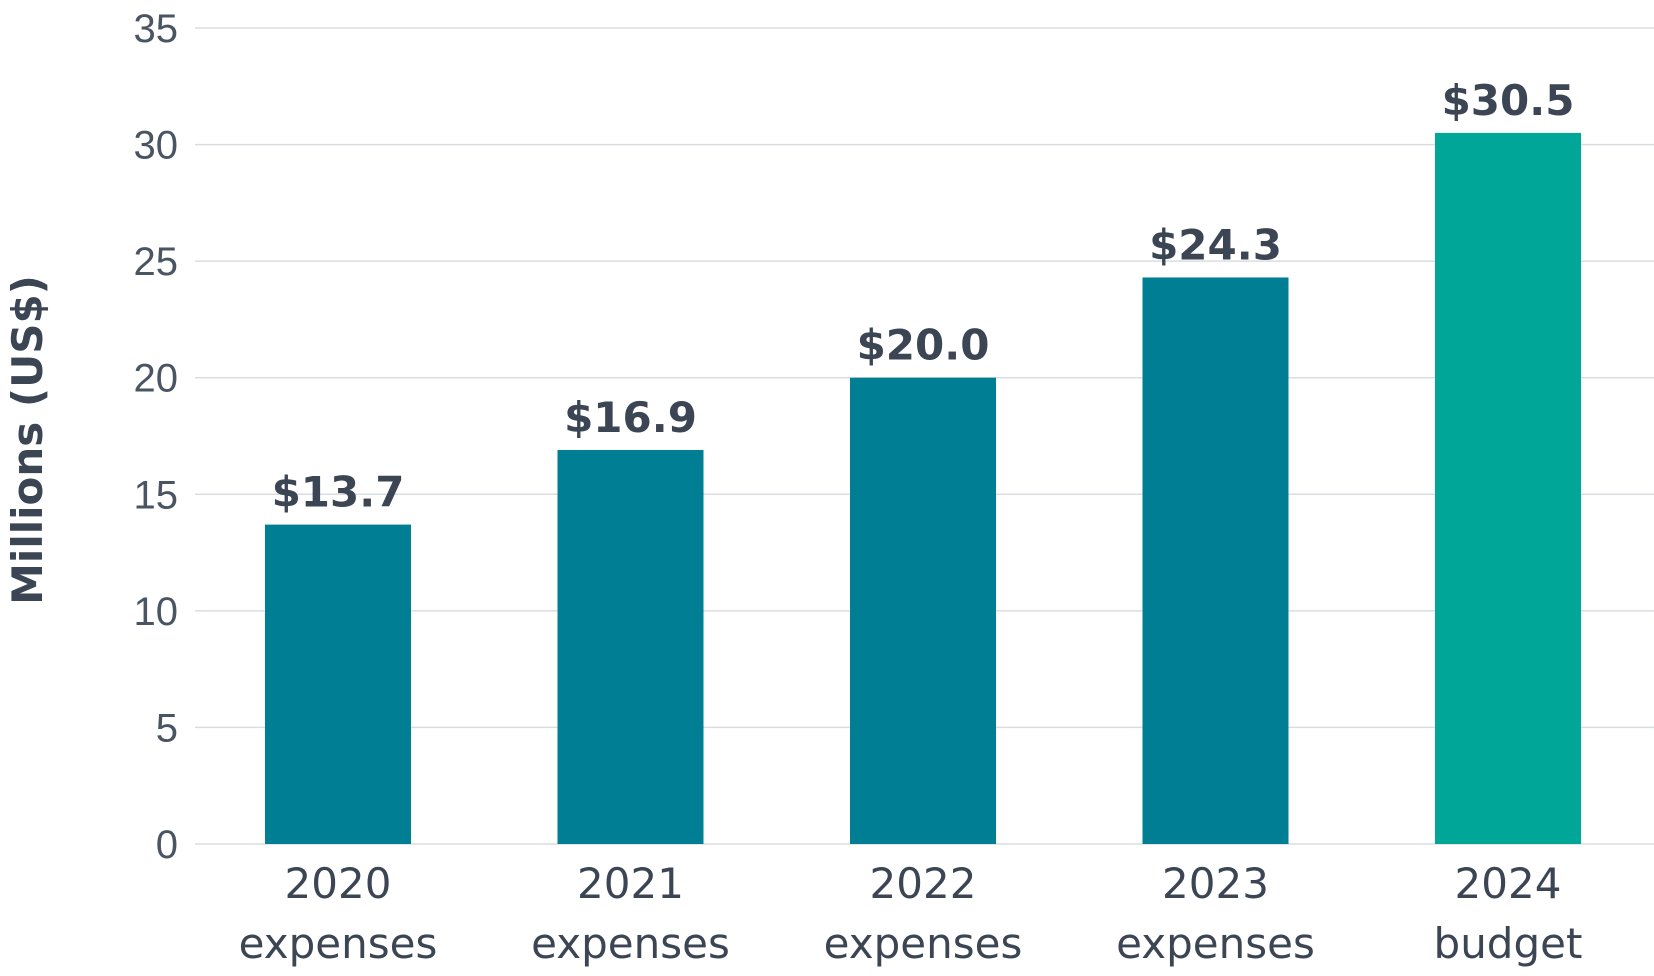  Describe the element at coordinates (630, 646) in the screenshot. I see `bar-2021` at that location.